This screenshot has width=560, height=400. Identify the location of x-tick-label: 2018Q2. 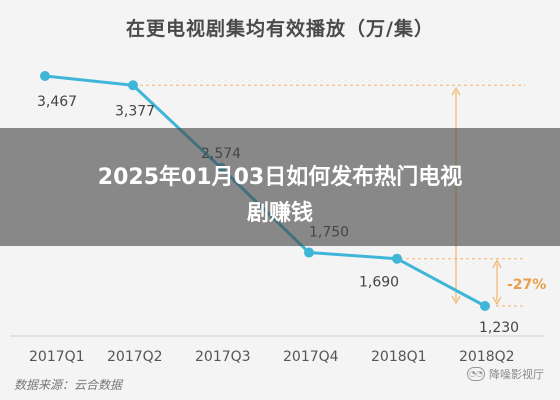
(487, 357).